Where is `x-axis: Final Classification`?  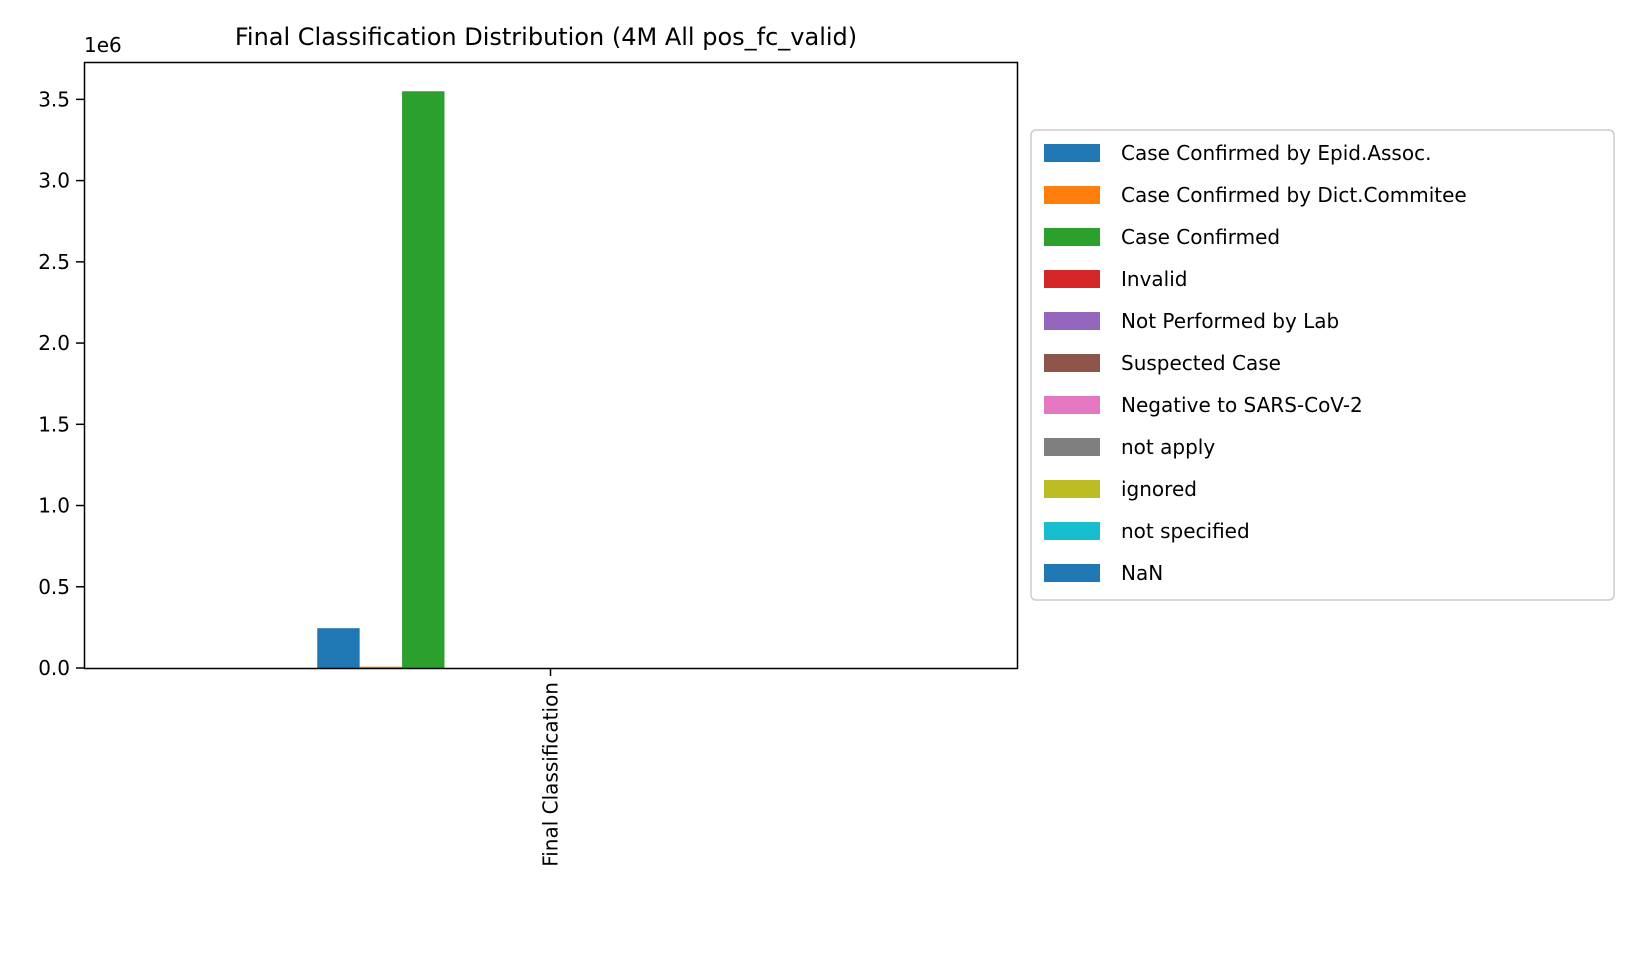
x-axis: Final Classification is located at coordinates (551, 767).